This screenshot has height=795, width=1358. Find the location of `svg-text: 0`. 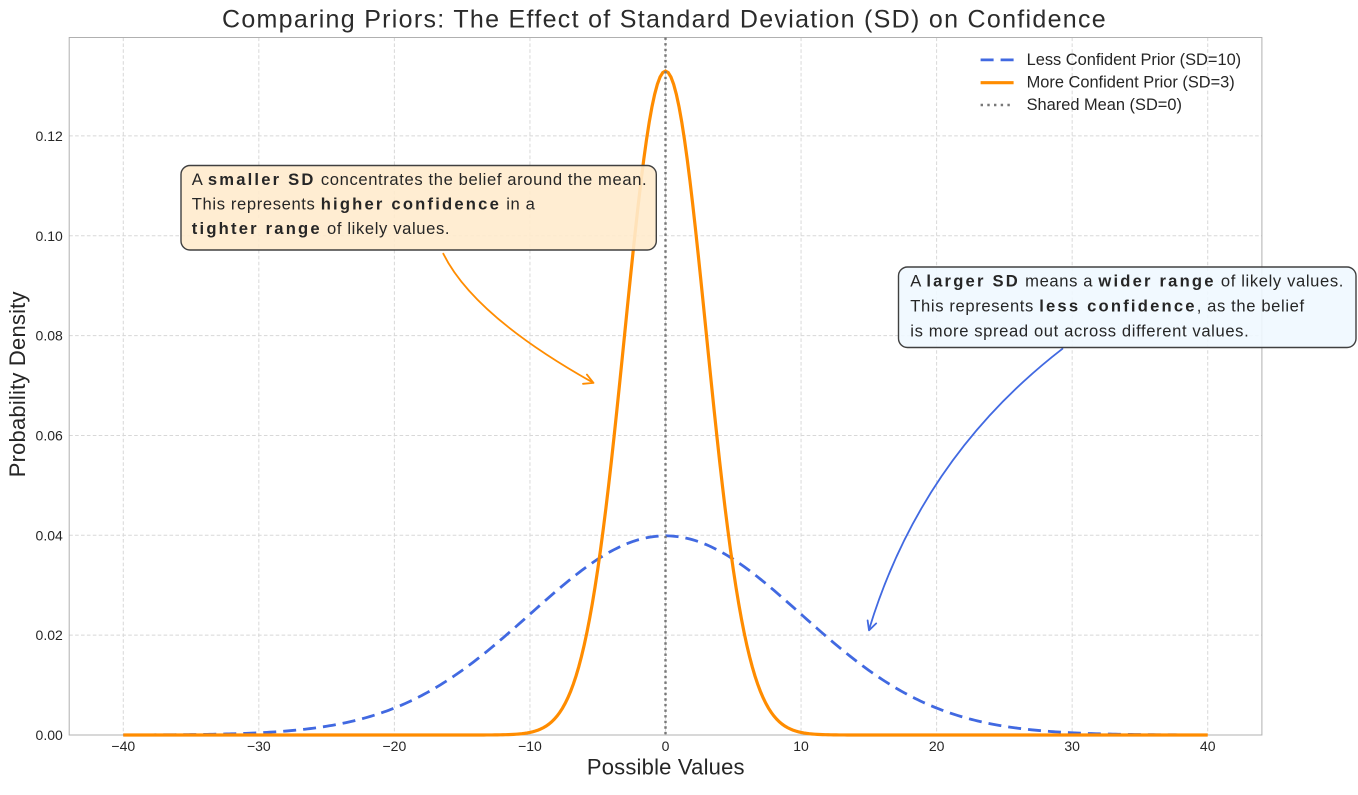

svg-text: 0 is located at coordinates (666, 746).